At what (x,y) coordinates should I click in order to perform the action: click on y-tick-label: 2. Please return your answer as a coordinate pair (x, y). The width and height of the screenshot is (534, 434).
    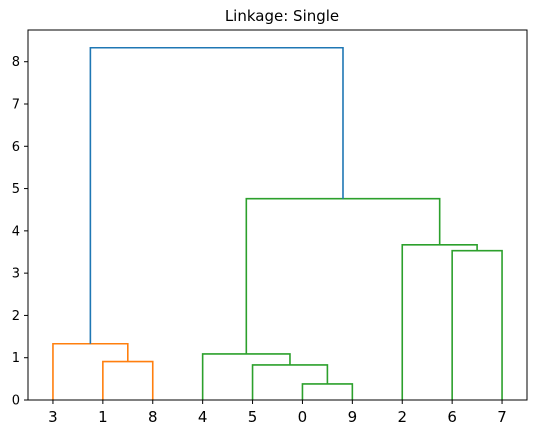
    Looking at the image, I should click on (16, 316).